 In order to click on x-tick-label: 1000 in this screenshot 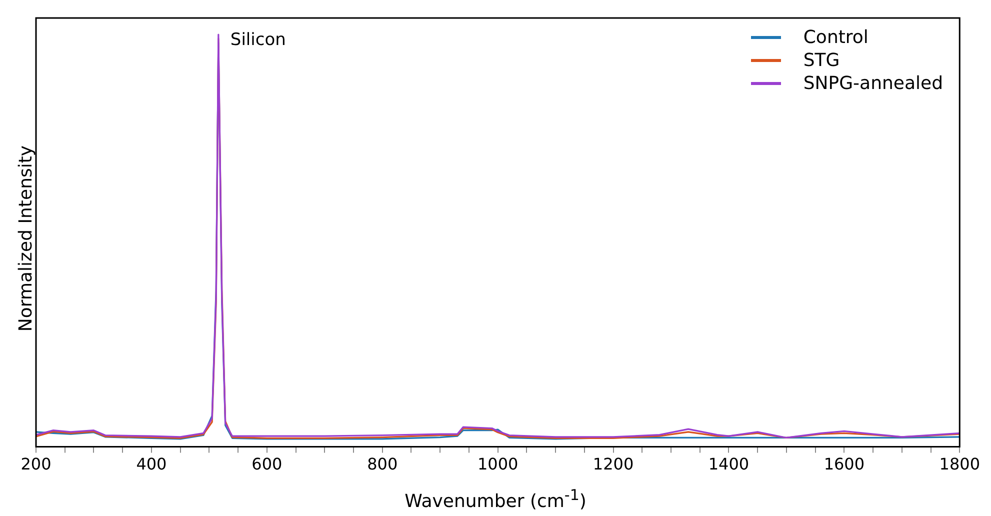, I will do `click(497, 464)`.